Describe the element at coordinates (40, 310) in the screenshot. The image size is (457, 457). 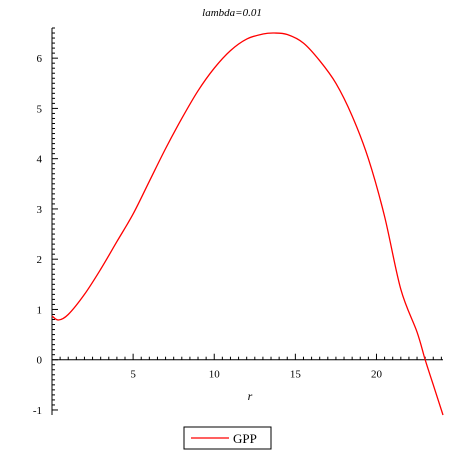
I see `y-tick-label: 1` at that location.